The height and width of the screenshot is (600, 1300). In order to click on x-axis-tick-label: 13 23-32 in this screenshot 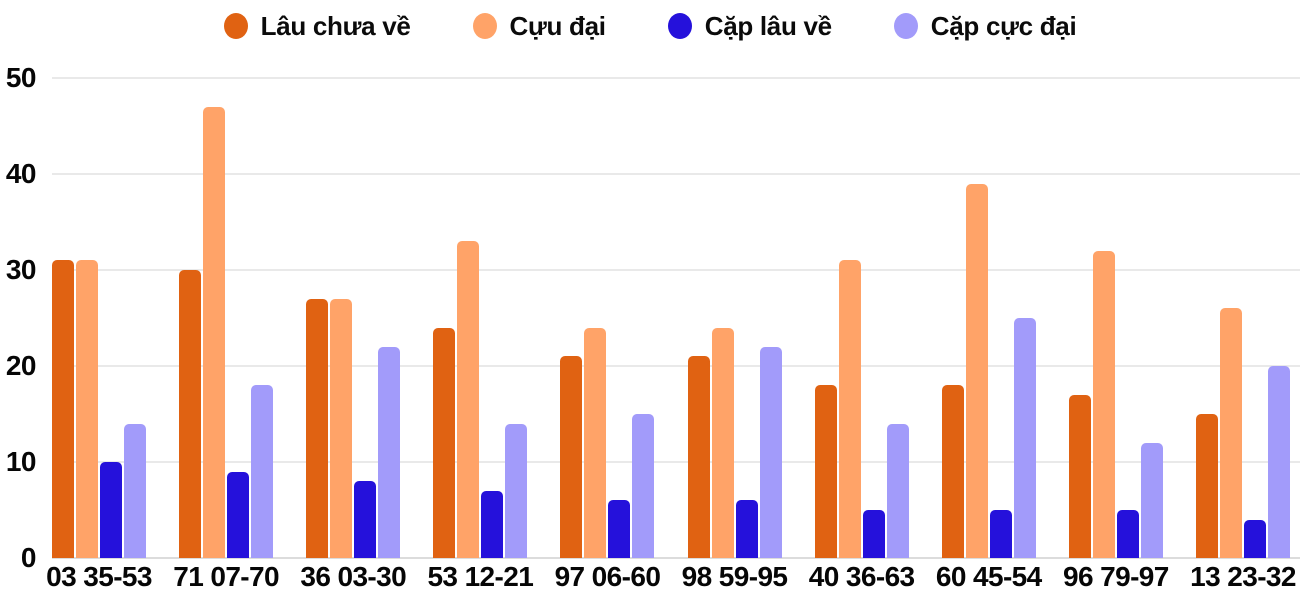, I will do `click(1243, 576)`.